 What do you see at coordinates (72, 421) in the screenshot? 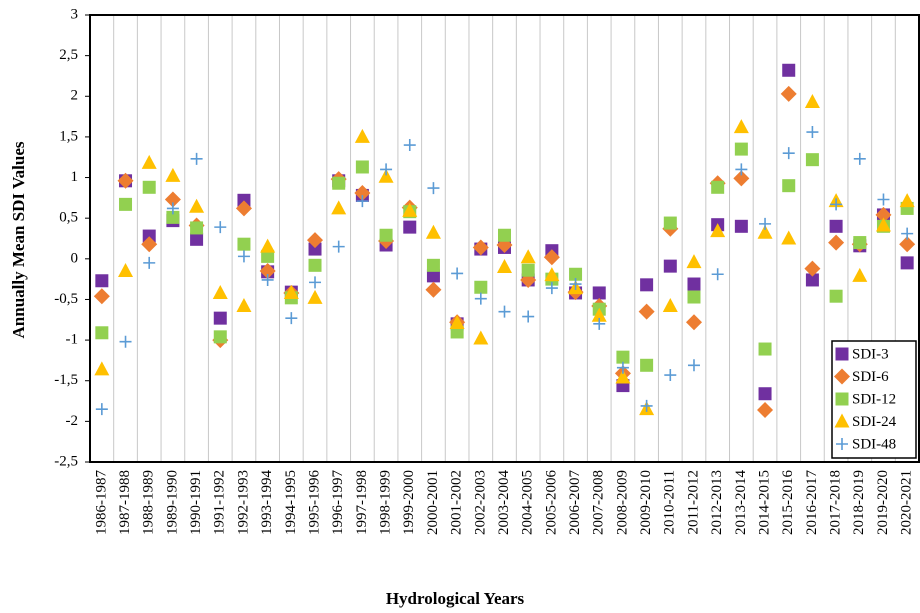
I see `y-tick-label: -2` at bounding box center [72, 421].